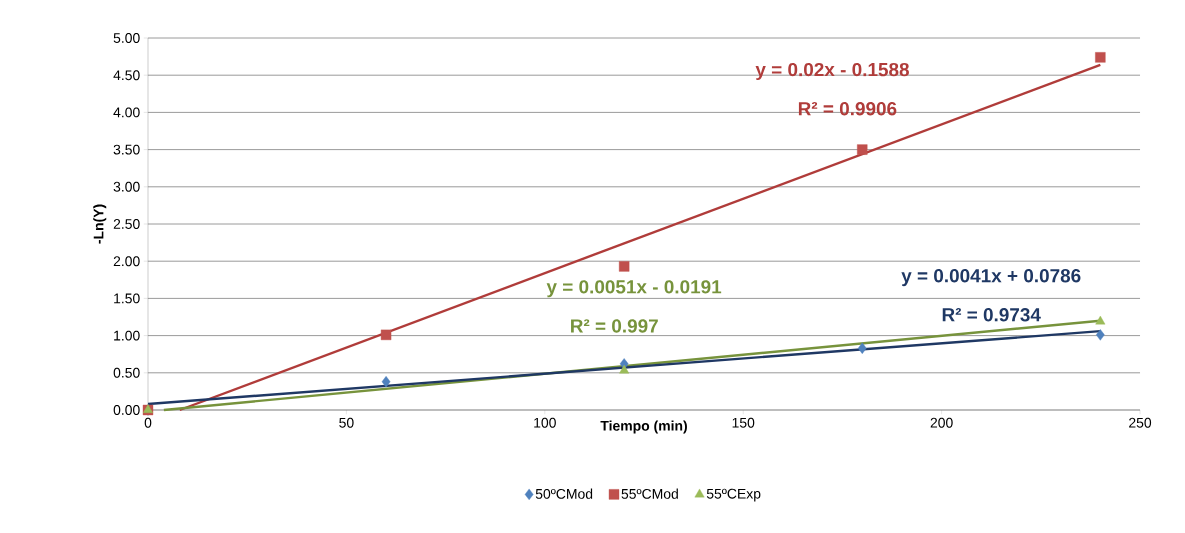 The height and width of the screenshot is (533, 1185). I want to click on y-tick-label: 5.00, so click(126, 38).